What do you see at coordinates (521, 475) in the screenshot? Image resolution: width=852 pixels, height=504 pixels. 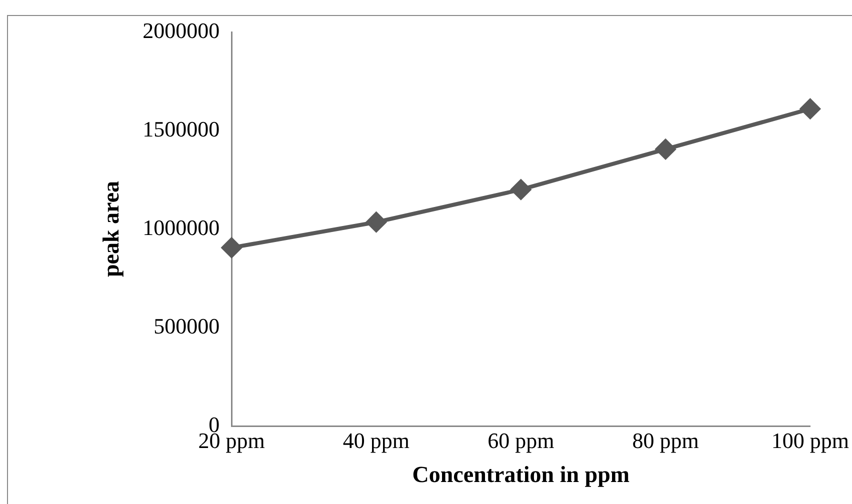 I see `x-axis-title: Concentration in ppm` at bounding box center [521, 475].